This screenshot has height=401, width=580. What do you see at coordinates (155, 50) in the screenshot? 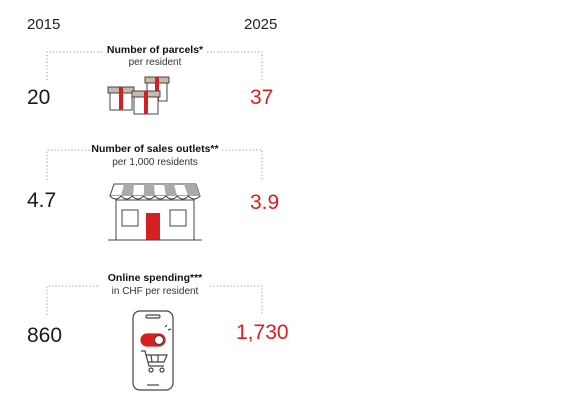
I see `metric-title-parcels: Number of parcels*` at bounding box center [155, 50].